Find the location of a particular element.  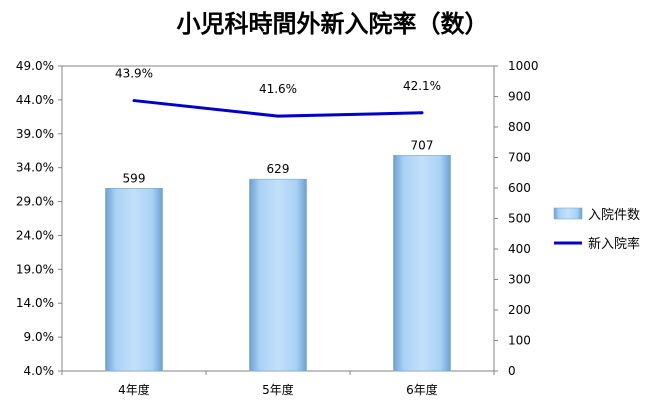

chart-title: 小児科時間外新入院率（数） is located at coordinates (332, 24).